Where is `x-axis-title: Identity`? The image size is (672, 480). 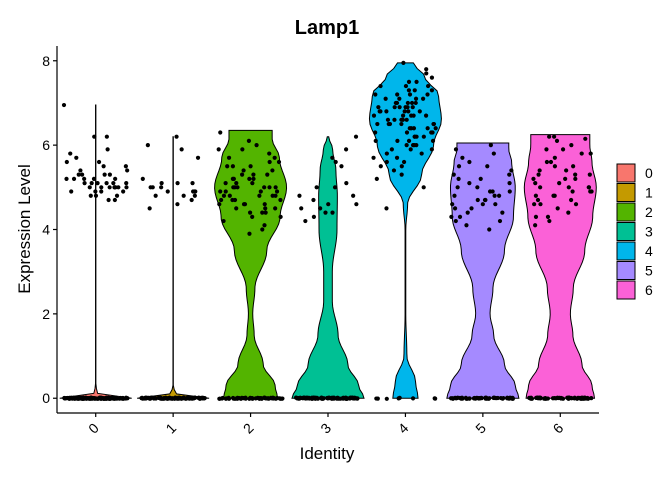
x-axis-title: Identity is located at coordinates (327, 453).